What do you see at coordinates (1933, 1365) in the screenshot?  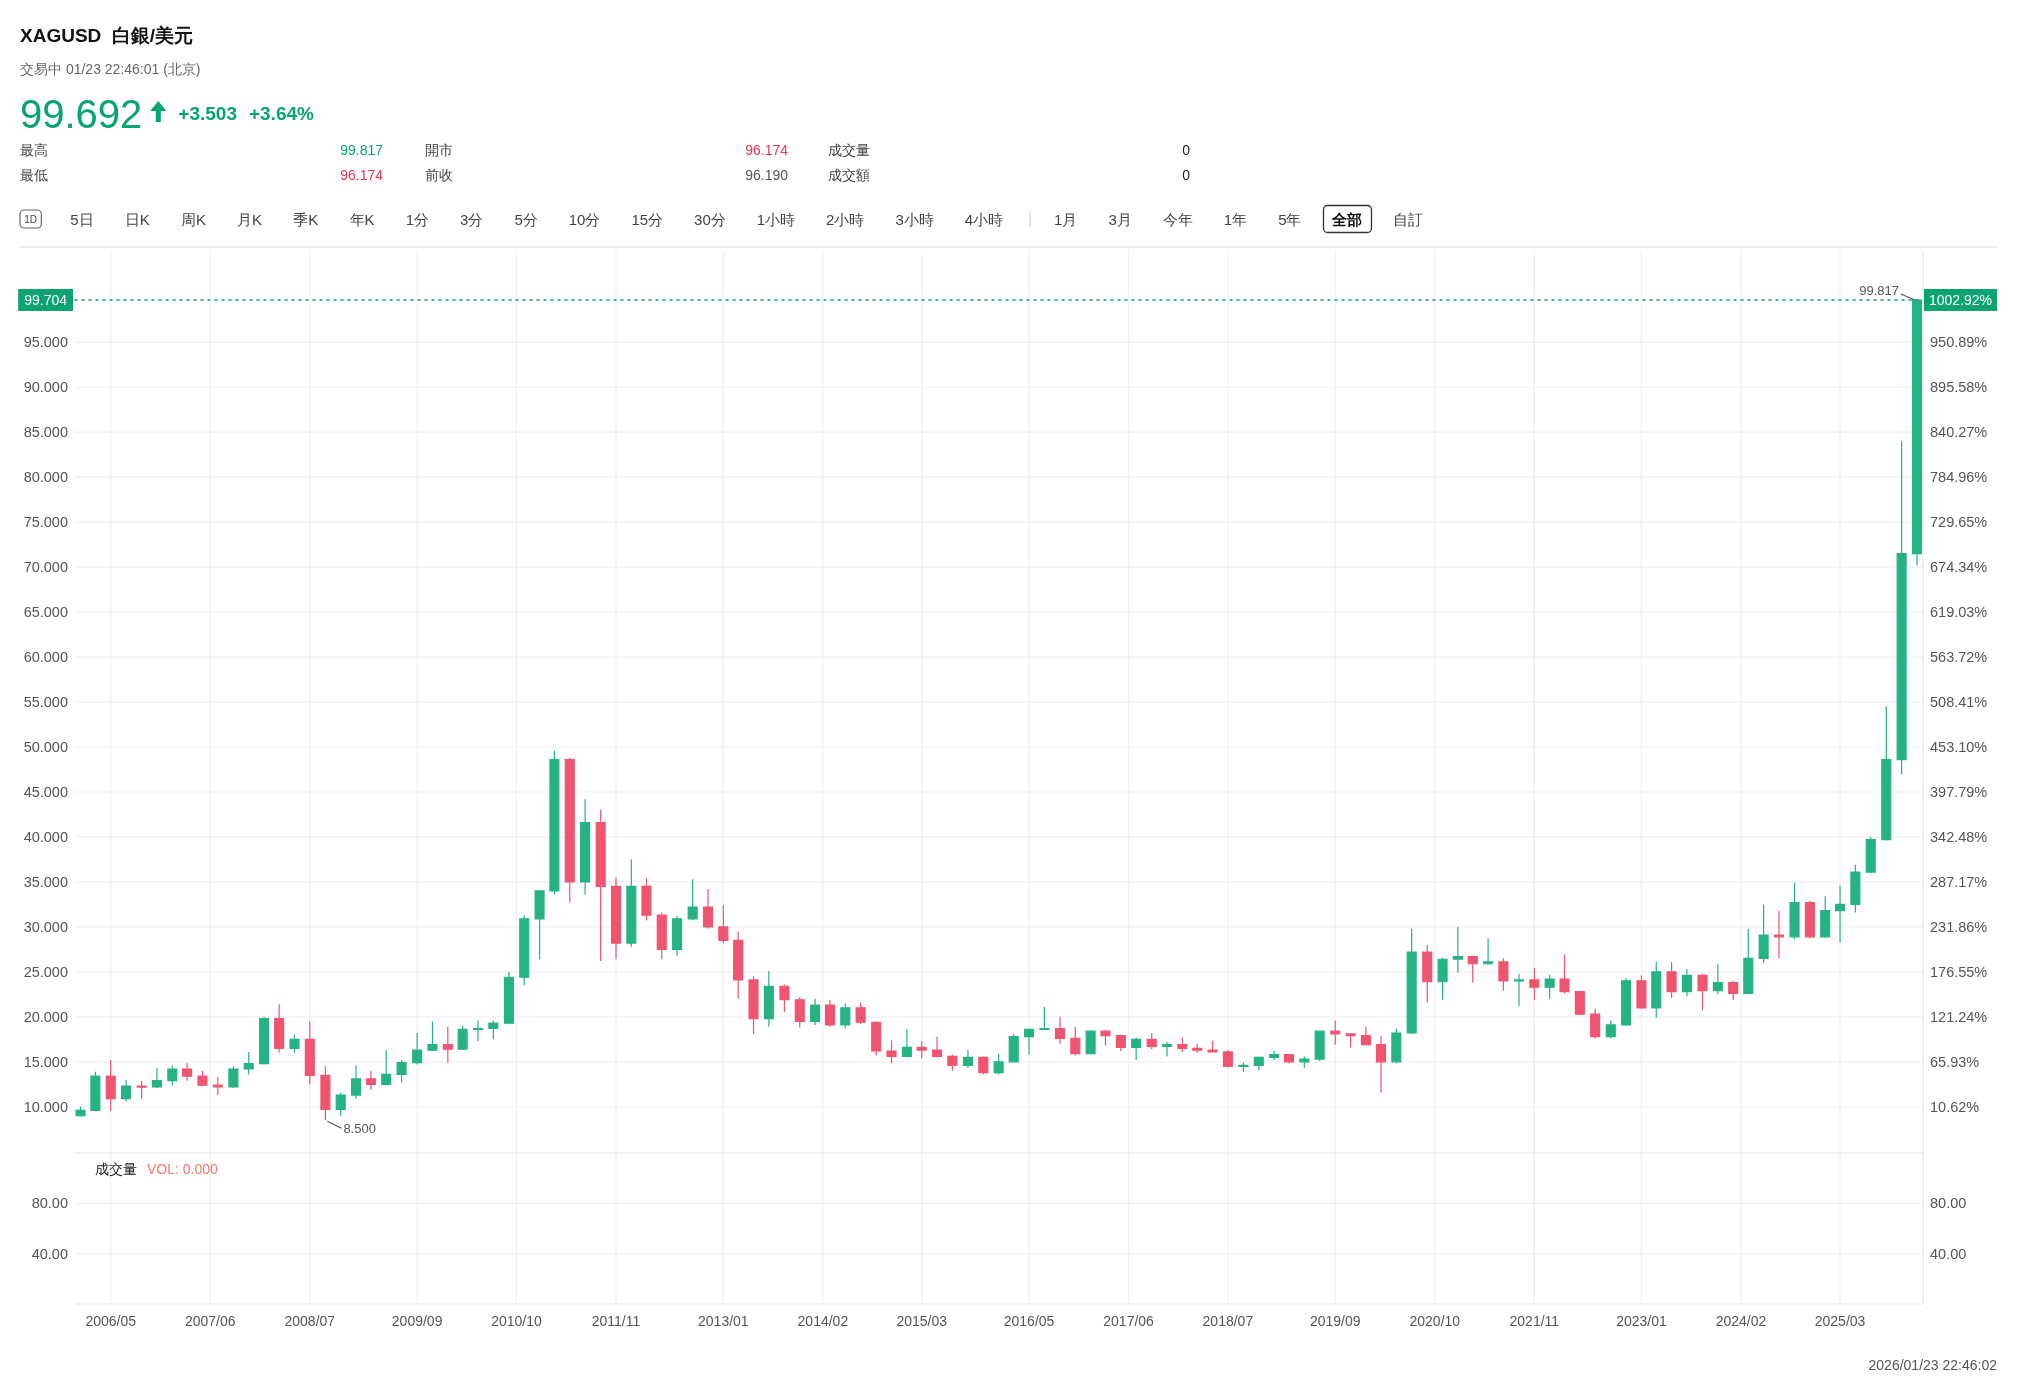 I see `text: 2026/01/23 22:46:02` at bounding box center [1933, 1365].